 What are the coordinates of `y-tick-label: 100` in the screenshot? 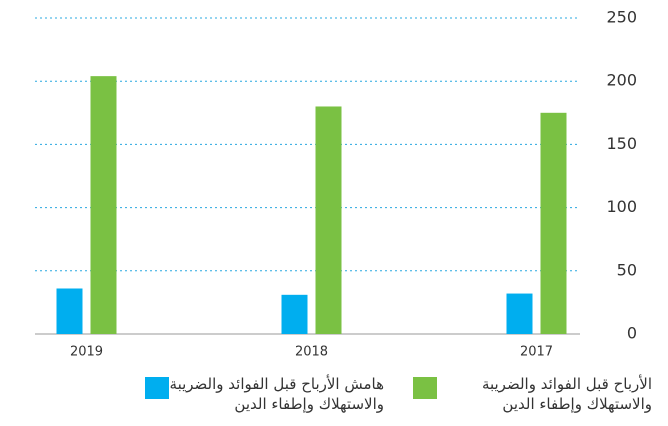 It's located at (621, 206).